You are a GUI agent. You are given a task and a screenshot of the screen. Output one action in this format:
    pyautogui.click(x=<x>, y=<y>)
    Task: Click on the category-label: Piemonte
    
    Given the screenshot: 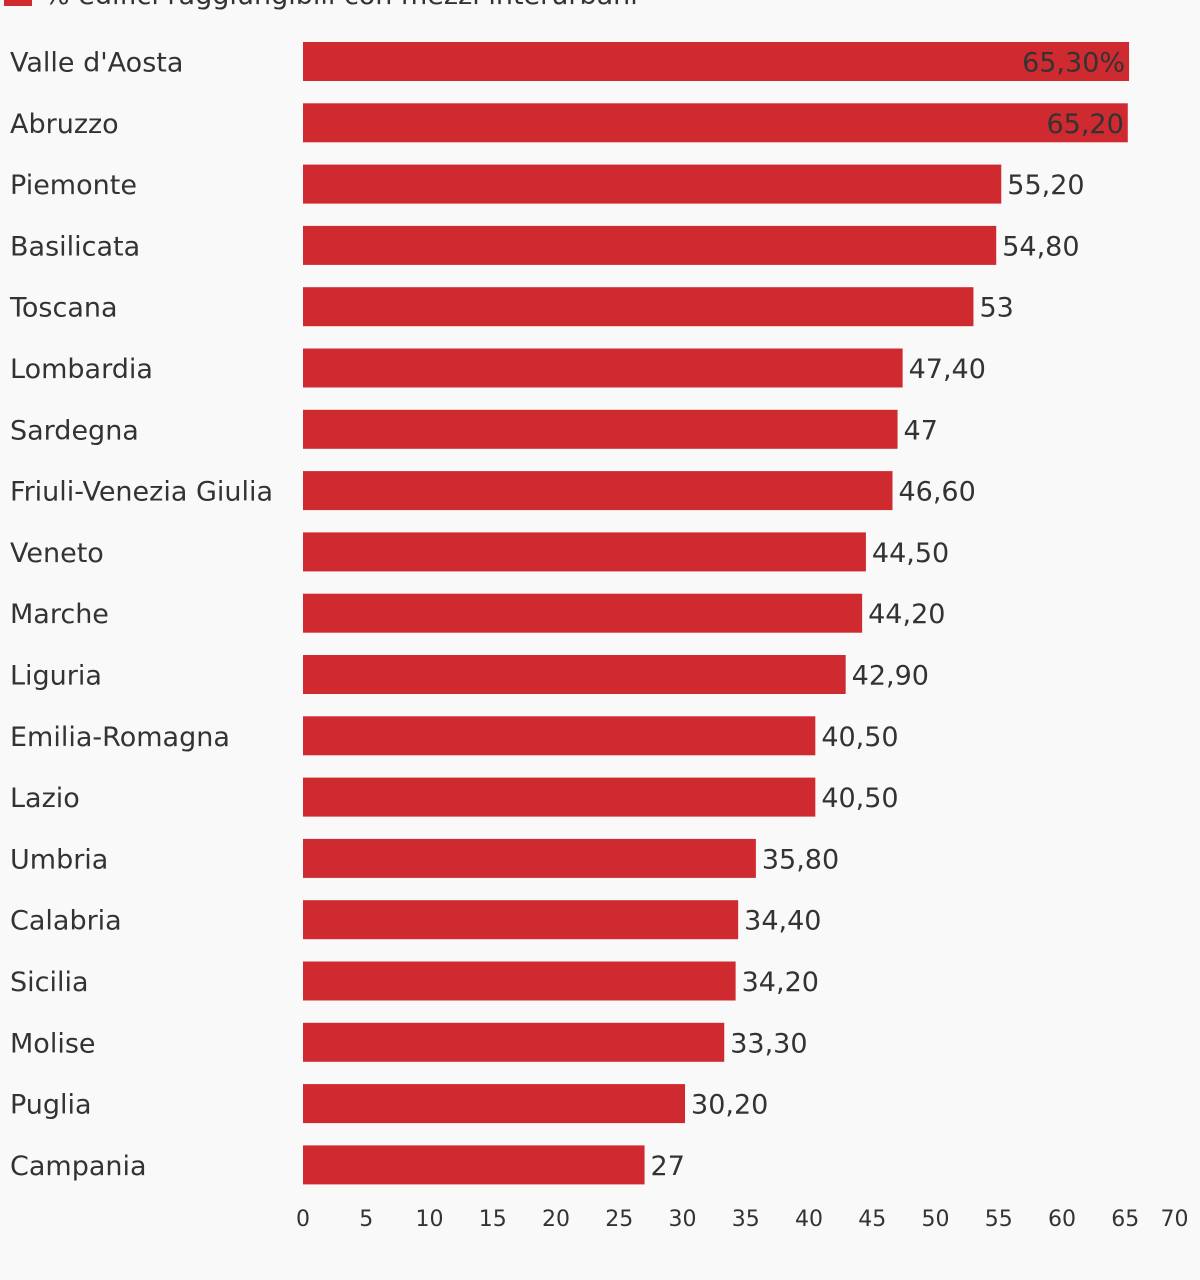 What is the action you would take?
    pyautogui.click(x=73, y=185)
    